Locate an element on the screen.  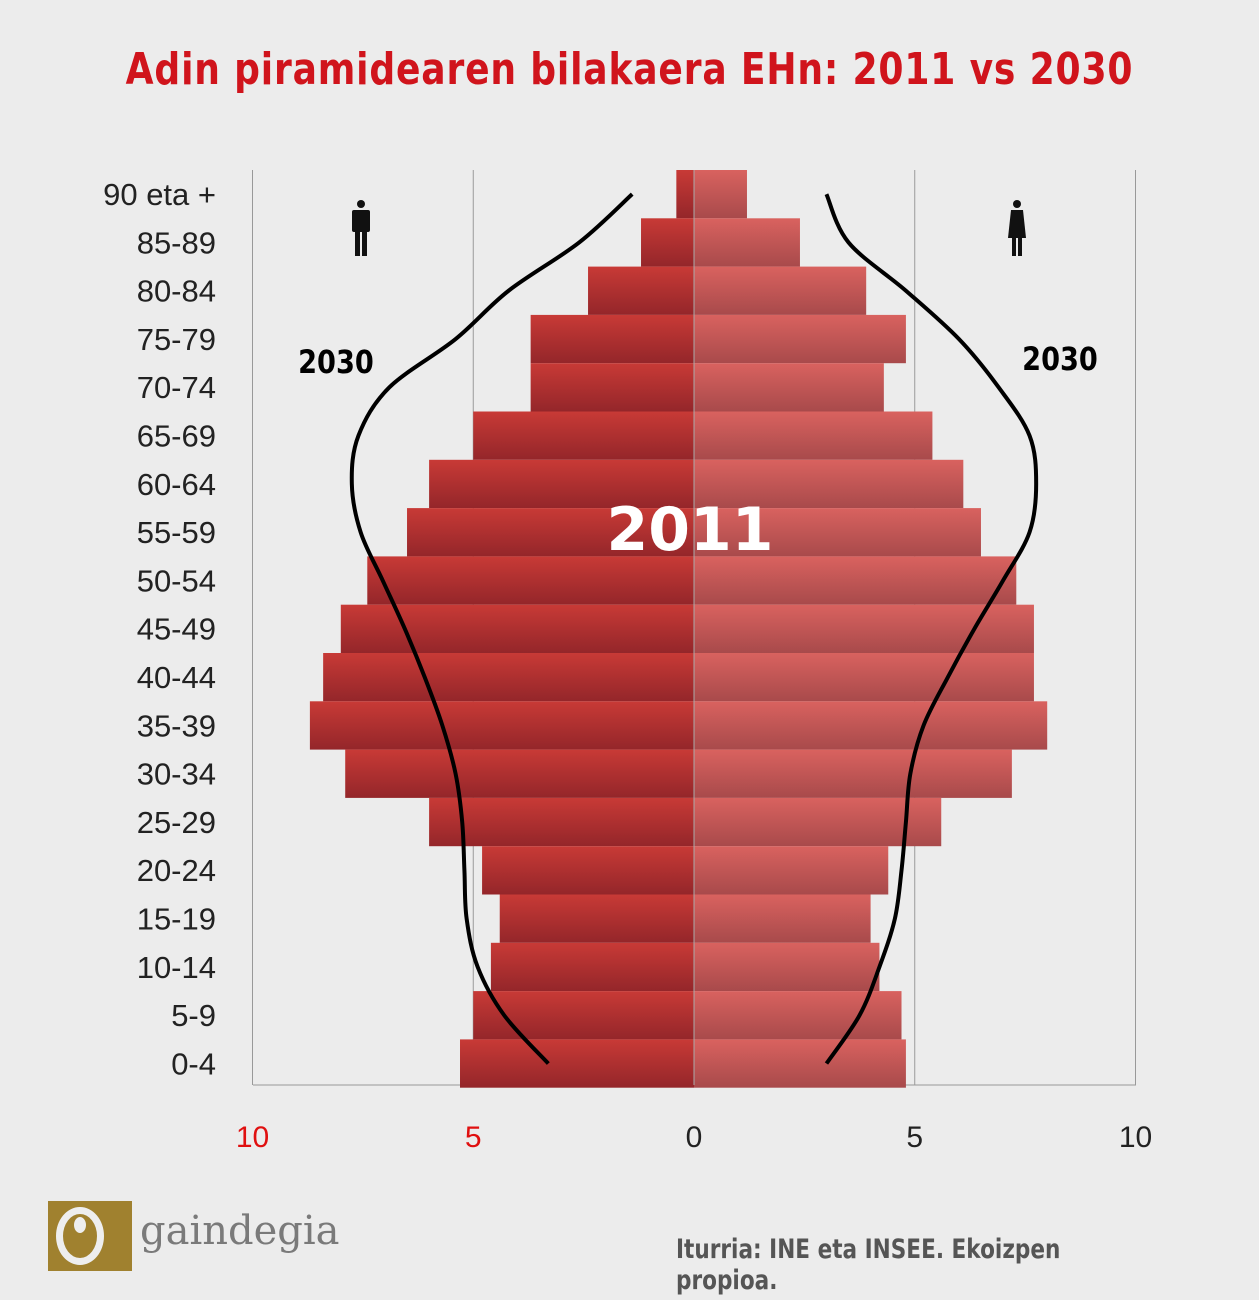
logo-text: gaindegia is located at coordinates (240, 1231).